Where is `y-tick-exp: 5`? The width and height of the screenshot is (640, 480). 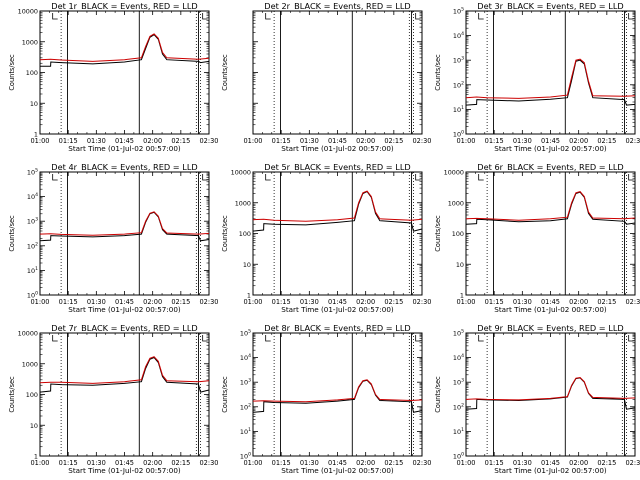 y-tick-exp: 5 is located at coordinates (462, 332).